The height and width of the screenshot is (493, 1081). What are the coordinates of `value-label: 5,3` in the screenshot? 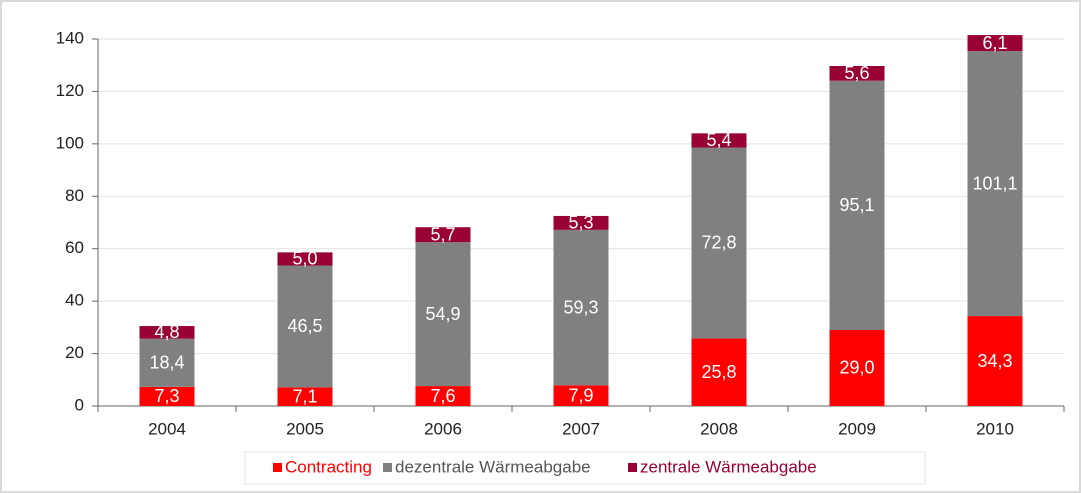 It's located at (580, 223).